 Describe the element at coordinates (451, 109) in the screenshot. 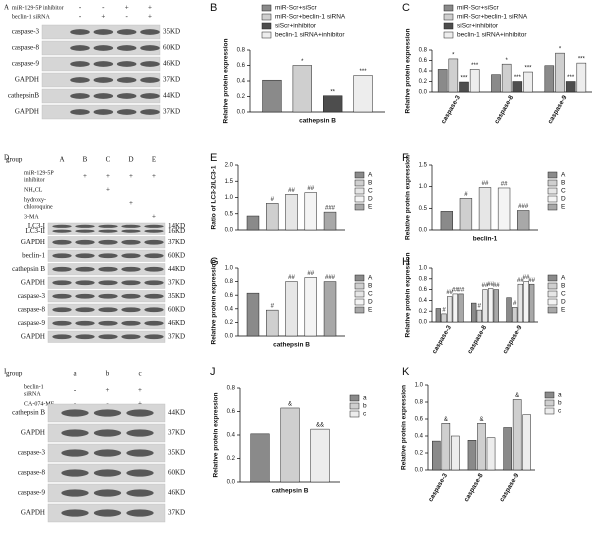

I see `x-tick-label: caspase-3` at that location.